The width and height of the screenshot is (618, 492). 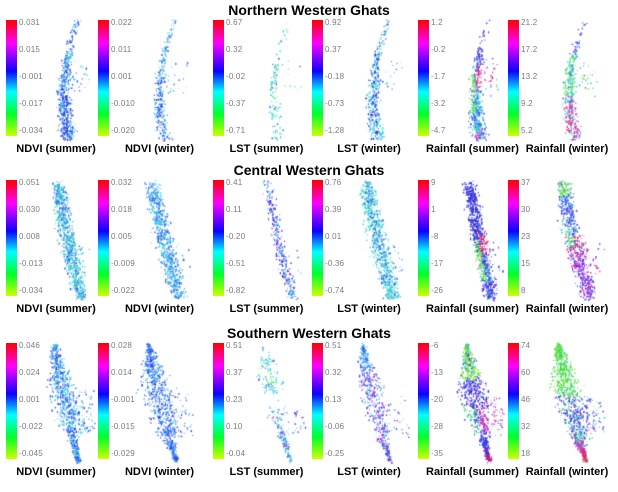 What do you see at coordinates (438, 103) in the screenshot?
I see `colorbar-tick-label: -3.2` at bounding box center [438, 103].